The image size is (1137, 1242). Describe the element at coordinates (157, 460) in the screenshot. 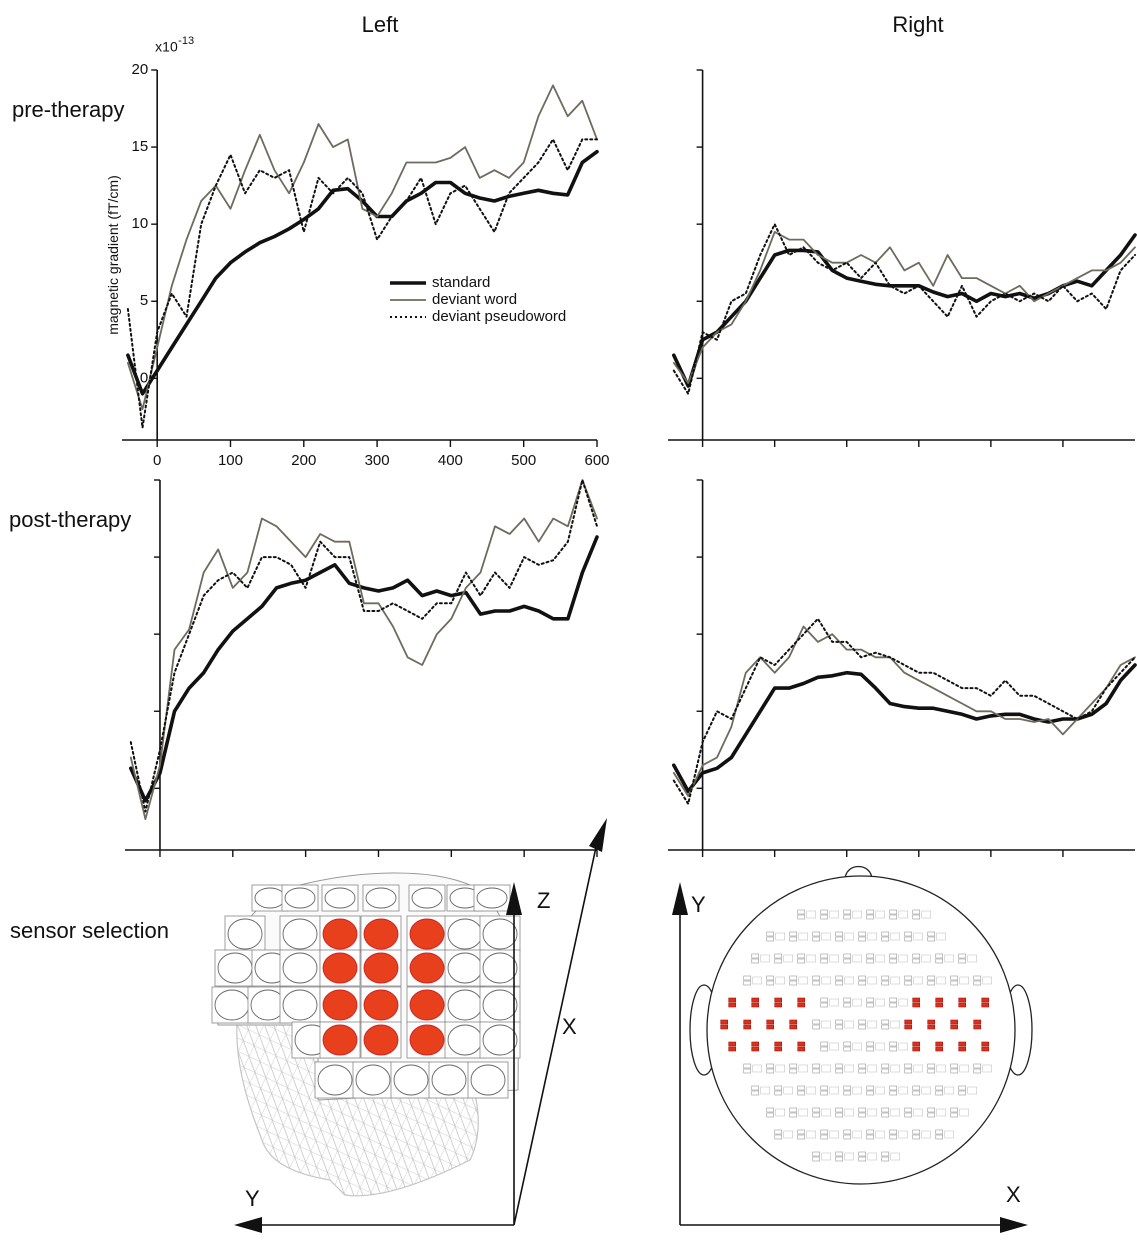

I see `x-tick-label: 0` at that location.